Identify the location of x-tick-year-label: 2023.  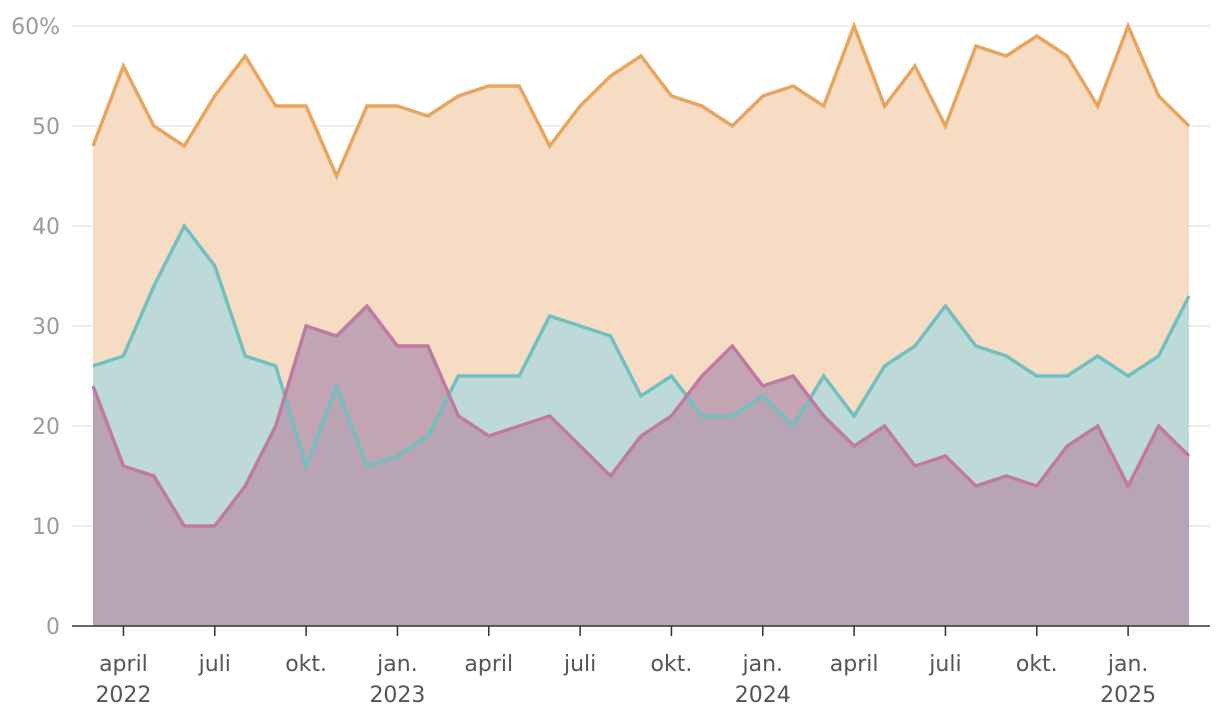
(397, 695).